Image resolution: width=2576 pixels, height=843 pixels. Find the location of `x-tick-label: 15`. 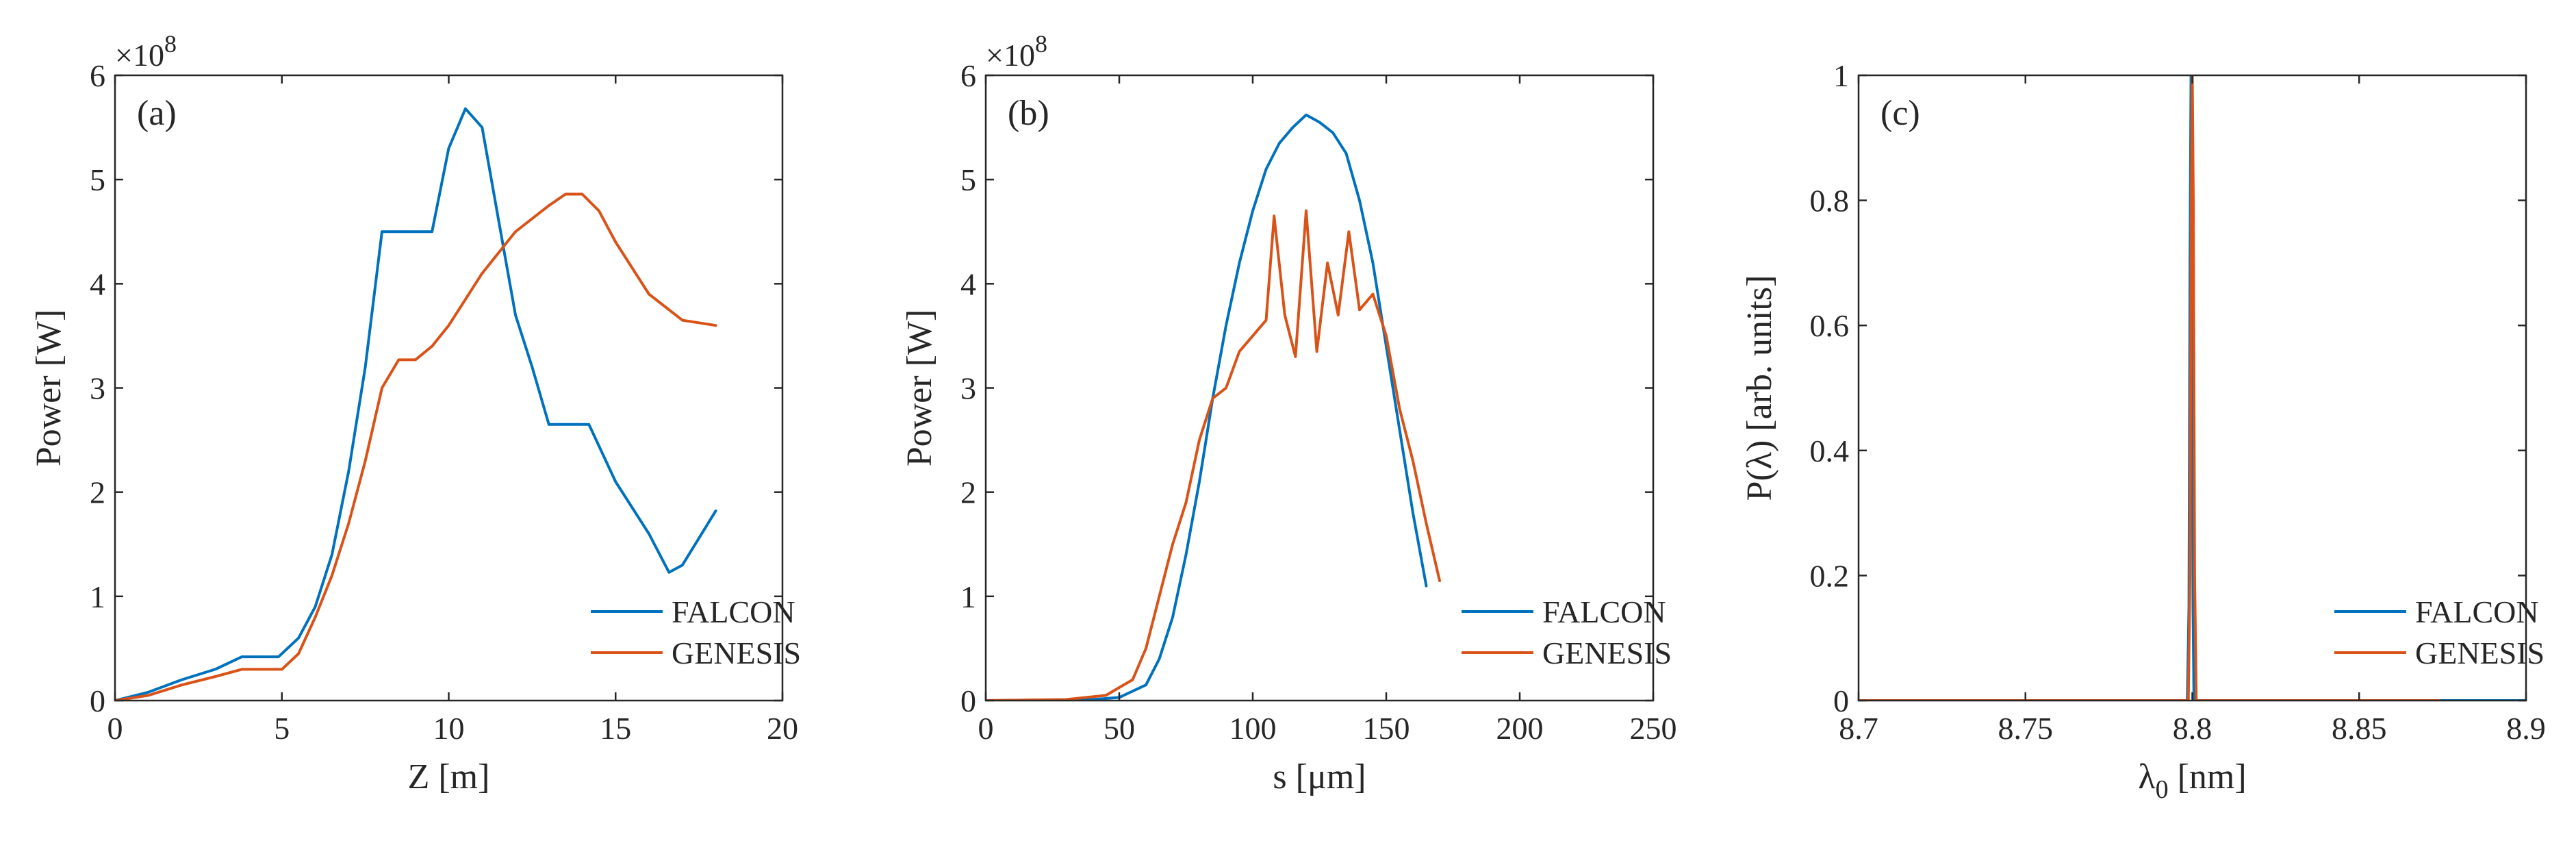

x-tick-label: 15 is located at coordinates (615, 729).